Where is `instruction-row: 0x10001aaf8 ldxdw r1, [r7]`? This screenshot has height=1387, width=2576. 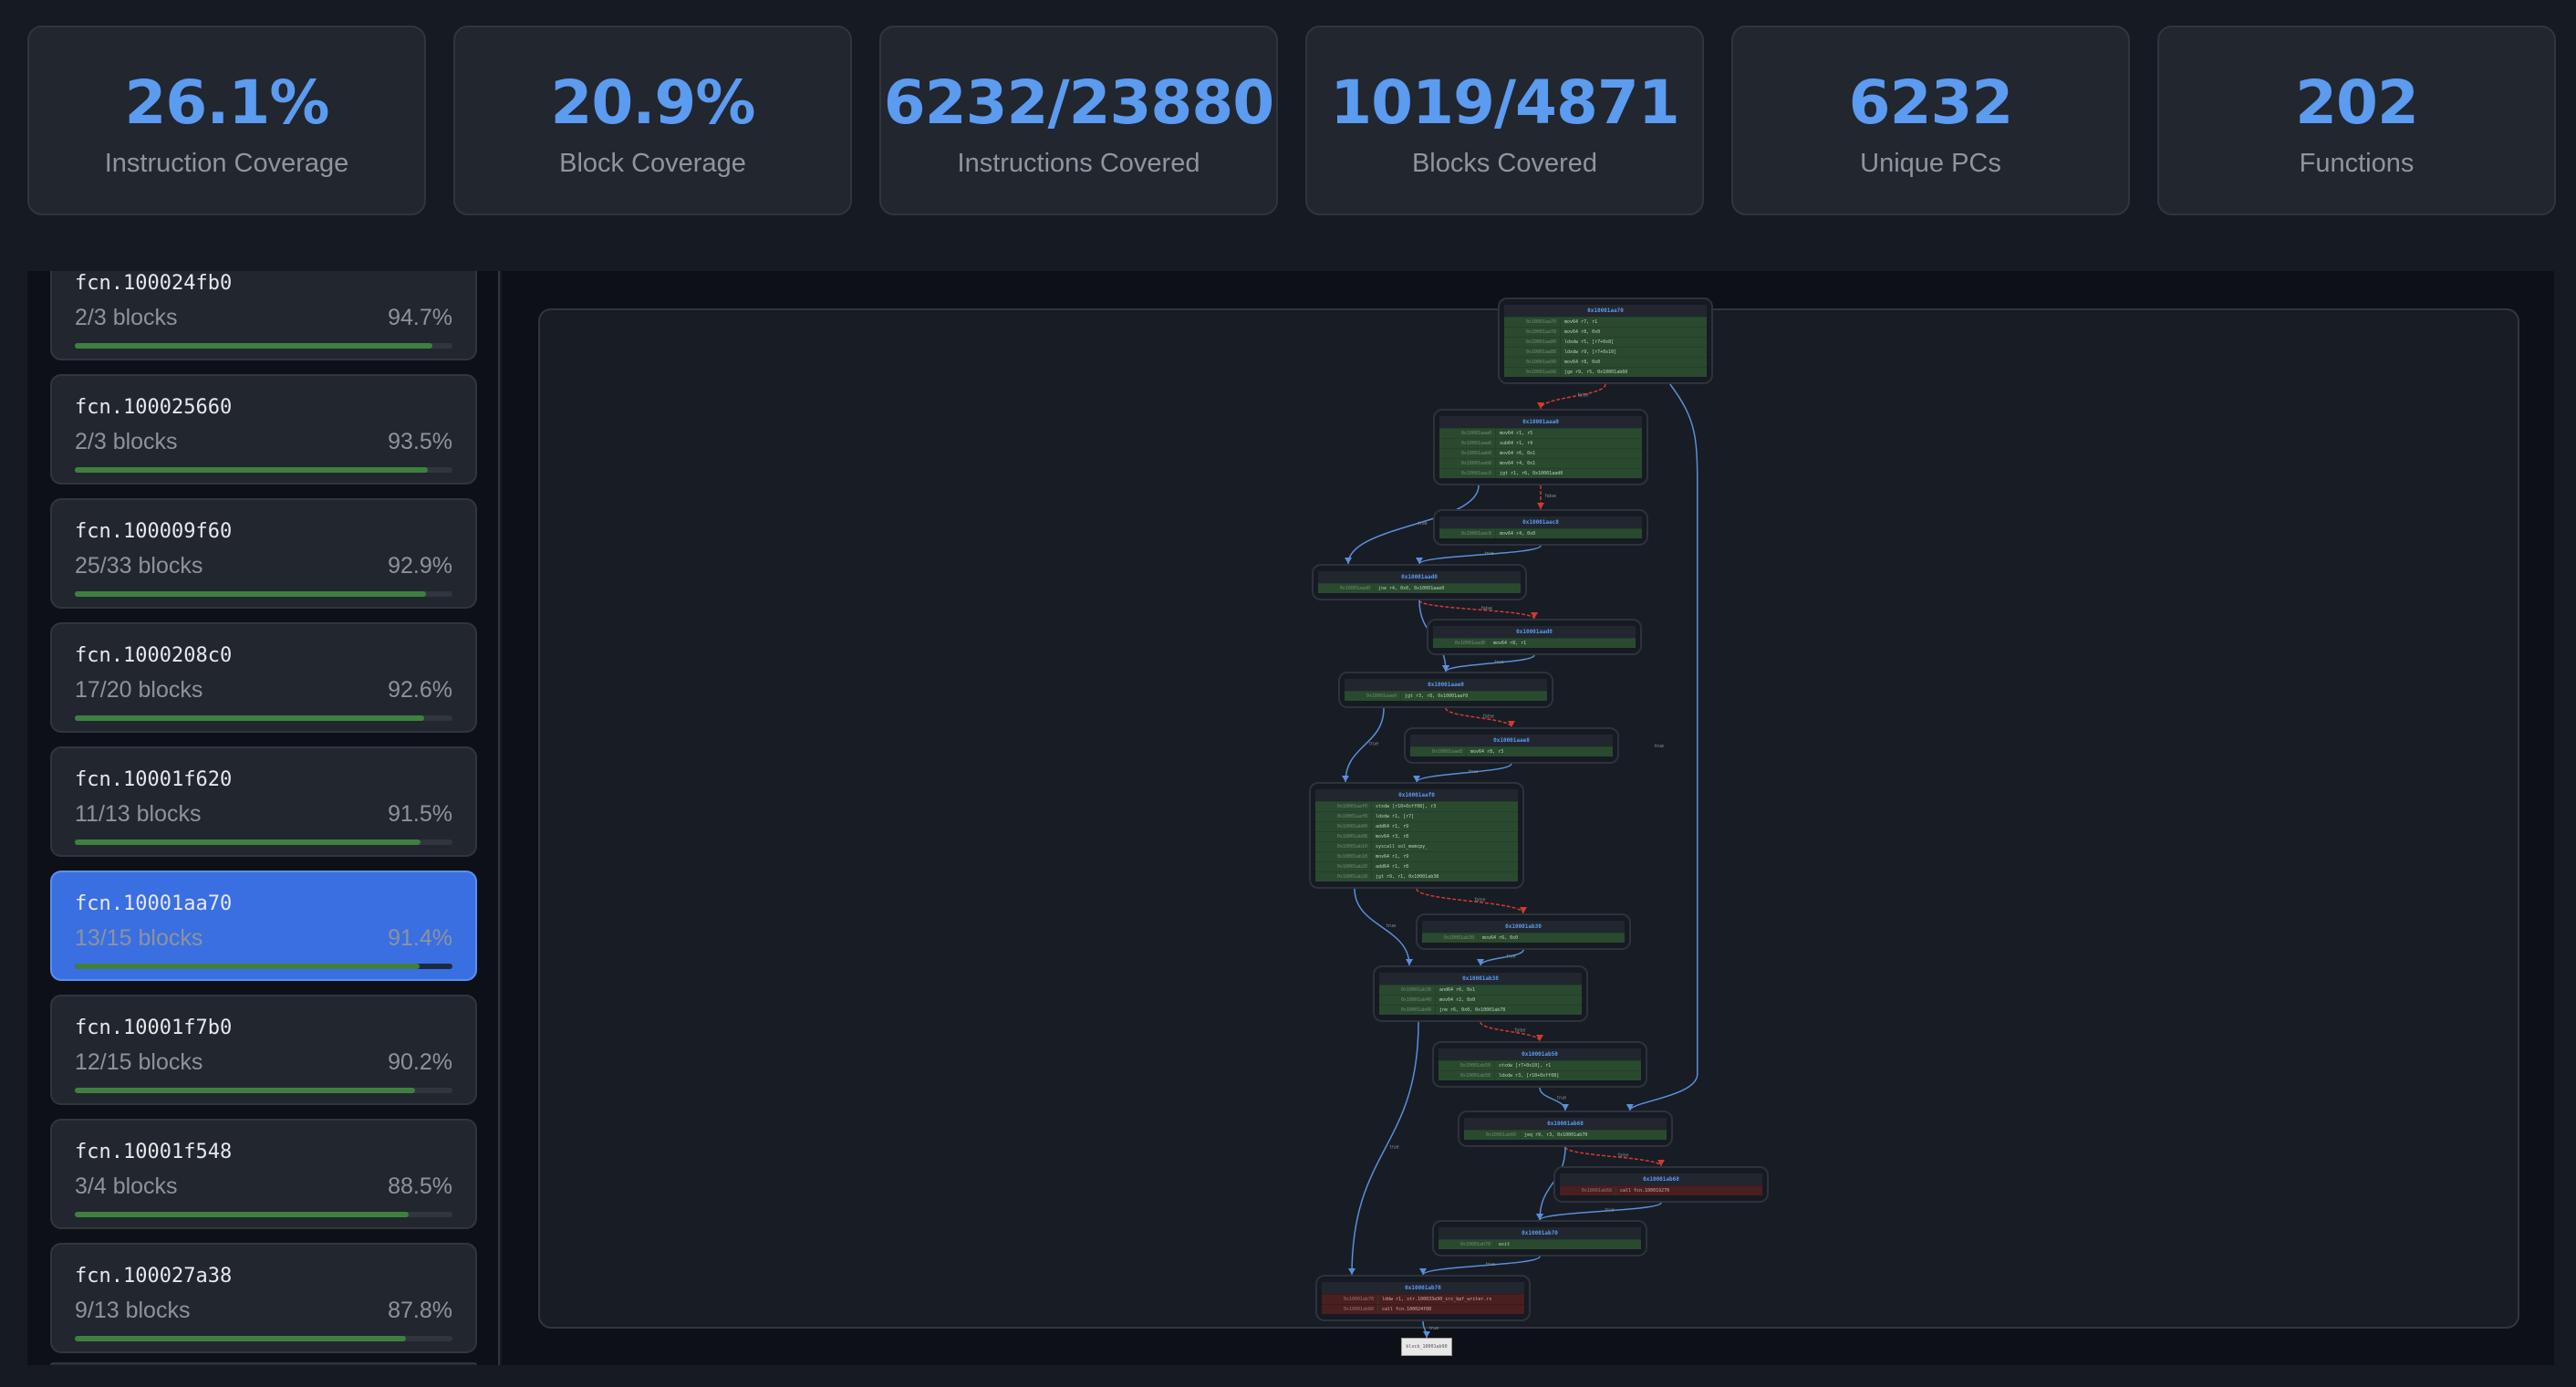
instruction-row: 0x10001aaf8 ldxdw r1, [r7] is located at coordinates (1416, 816).